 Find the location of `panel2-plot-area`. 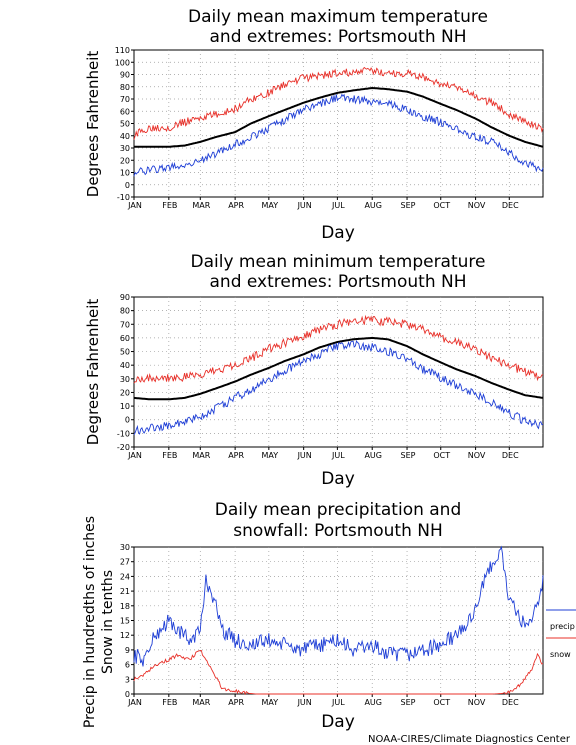

panel2-plot-area is located at coordinates (338, 372).